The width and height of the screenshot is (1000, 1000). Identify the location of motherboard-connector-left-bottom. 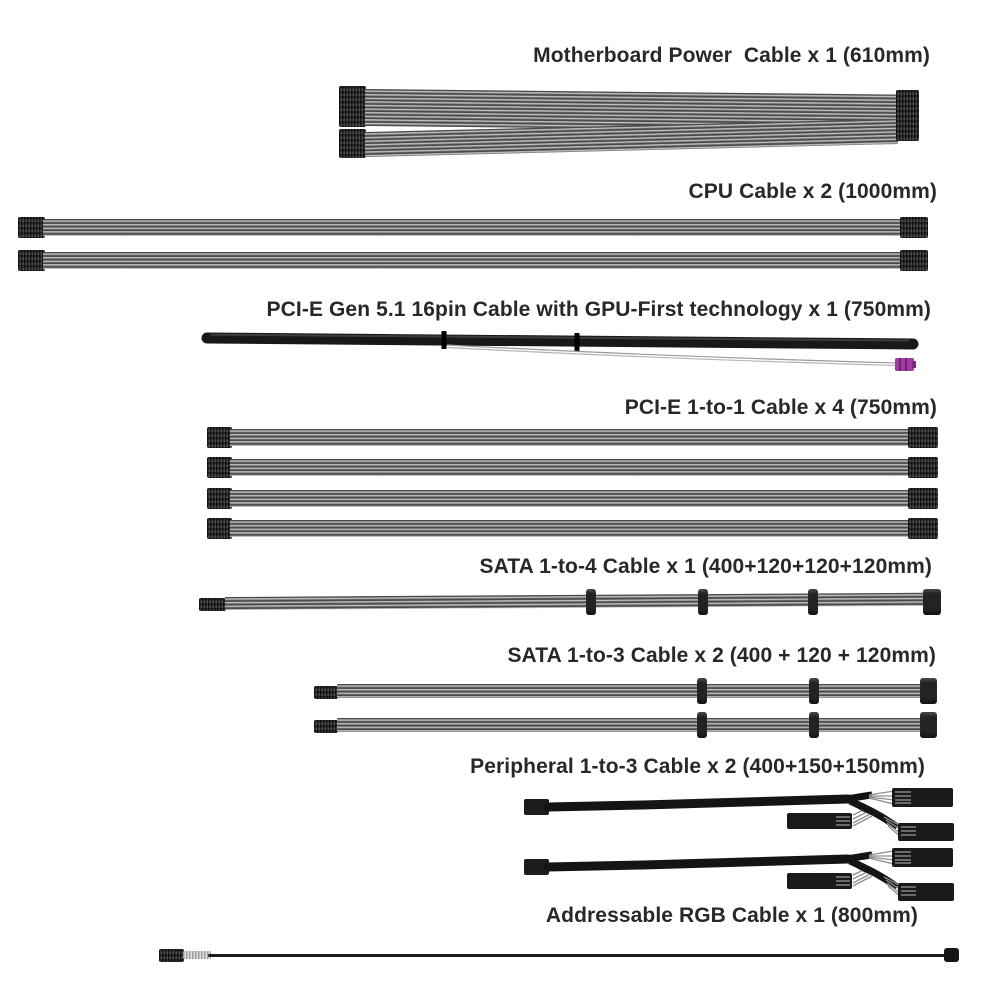
(352, 143).